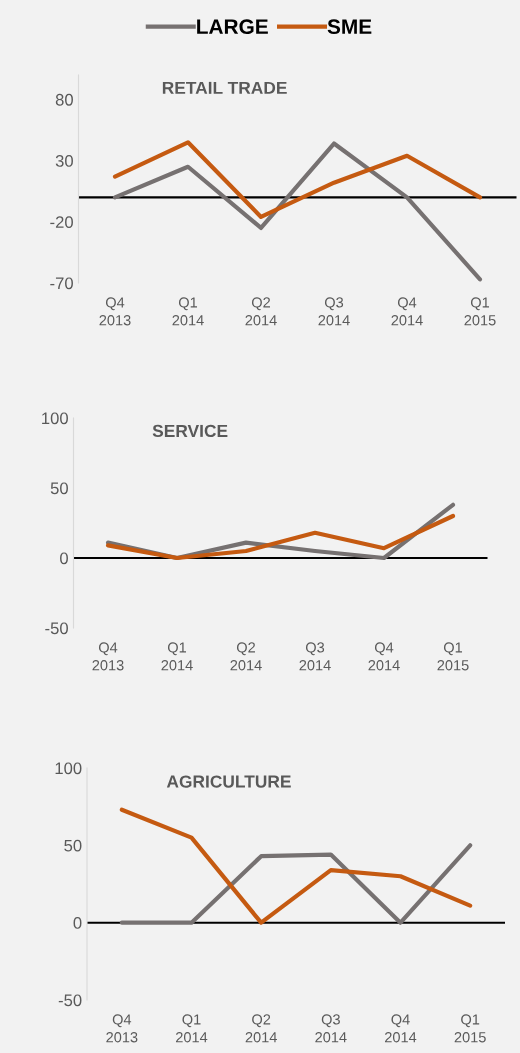  I want to click on y-tick-label: -70, so click(61, 283).